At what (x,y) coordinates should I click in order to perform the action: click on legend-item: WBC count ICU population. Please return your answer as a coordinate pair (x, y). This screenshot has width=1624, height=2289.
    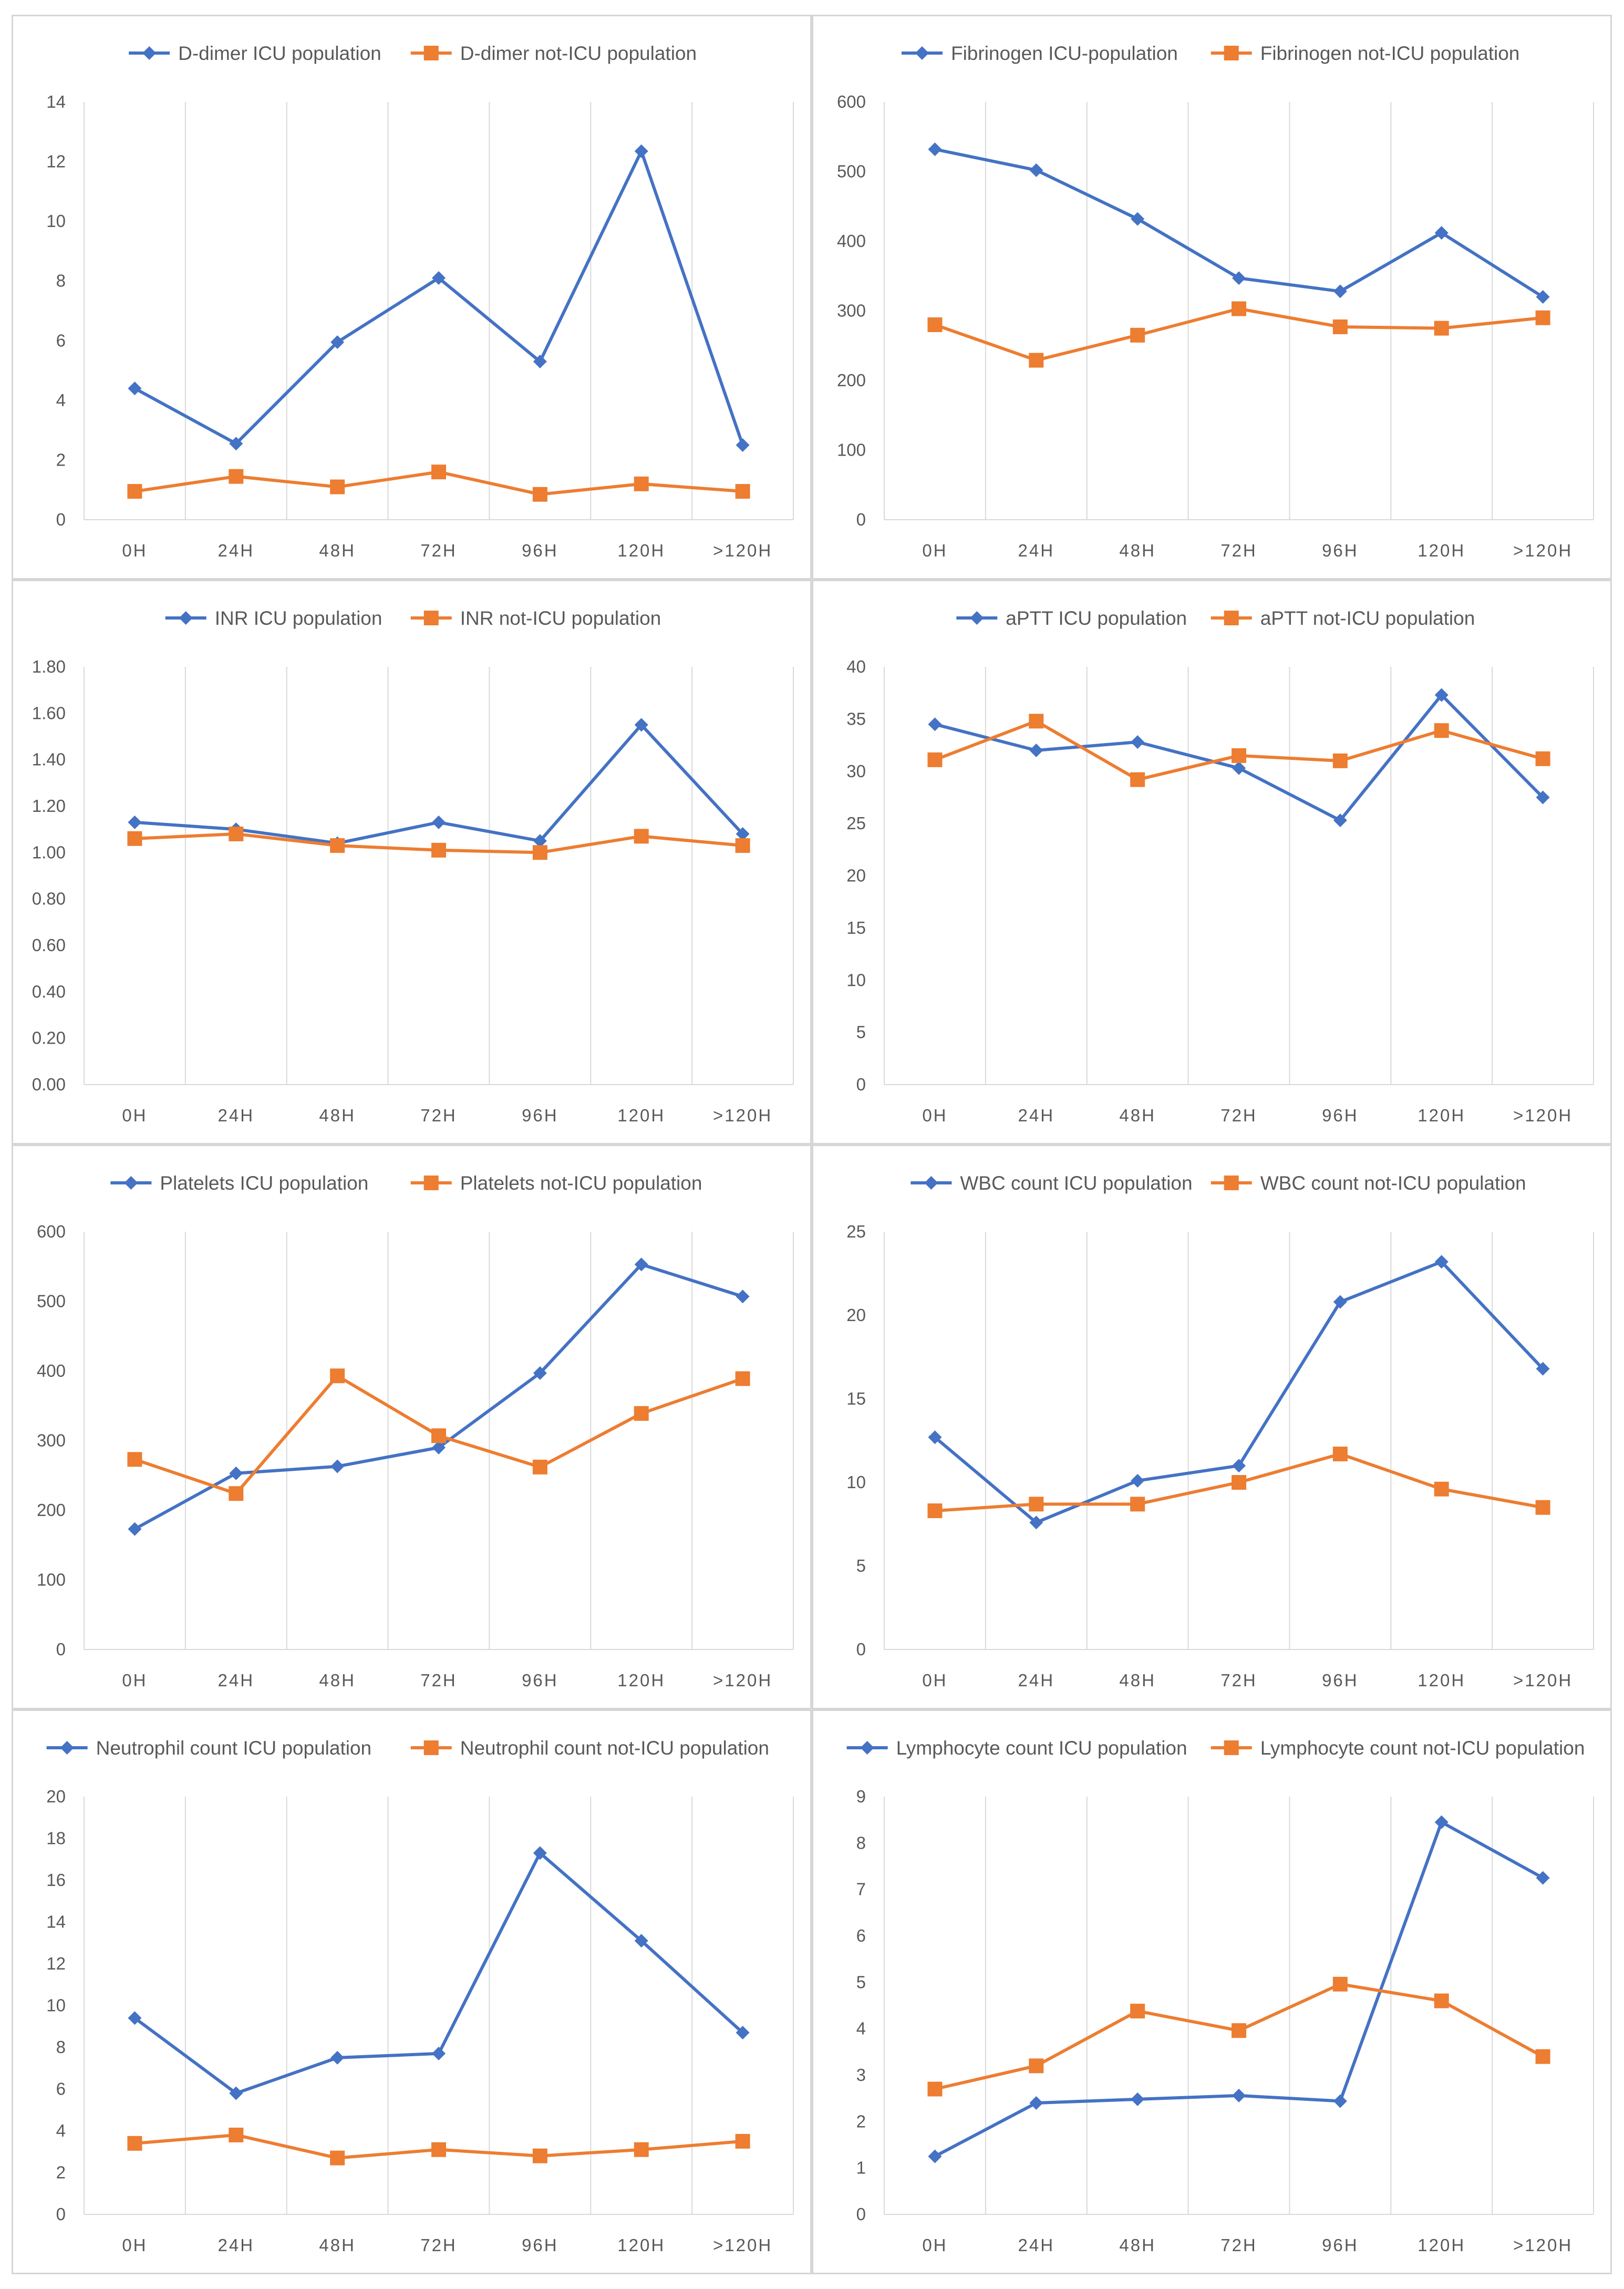
    Looking at the image, I should click on (1052, 1183).